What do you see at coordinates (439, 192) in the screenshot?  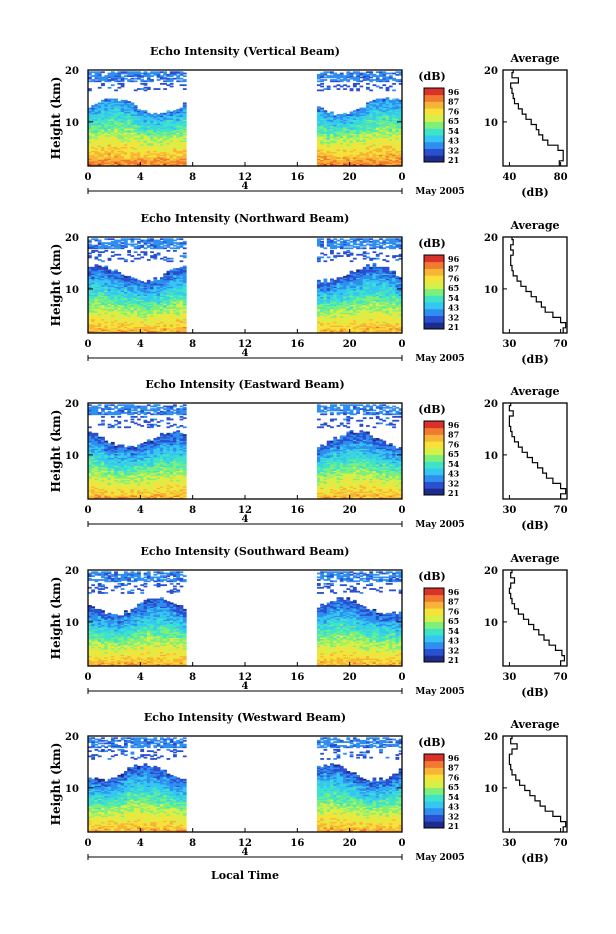 I see `date-label: May 2005` at bounding box center [439, 192].